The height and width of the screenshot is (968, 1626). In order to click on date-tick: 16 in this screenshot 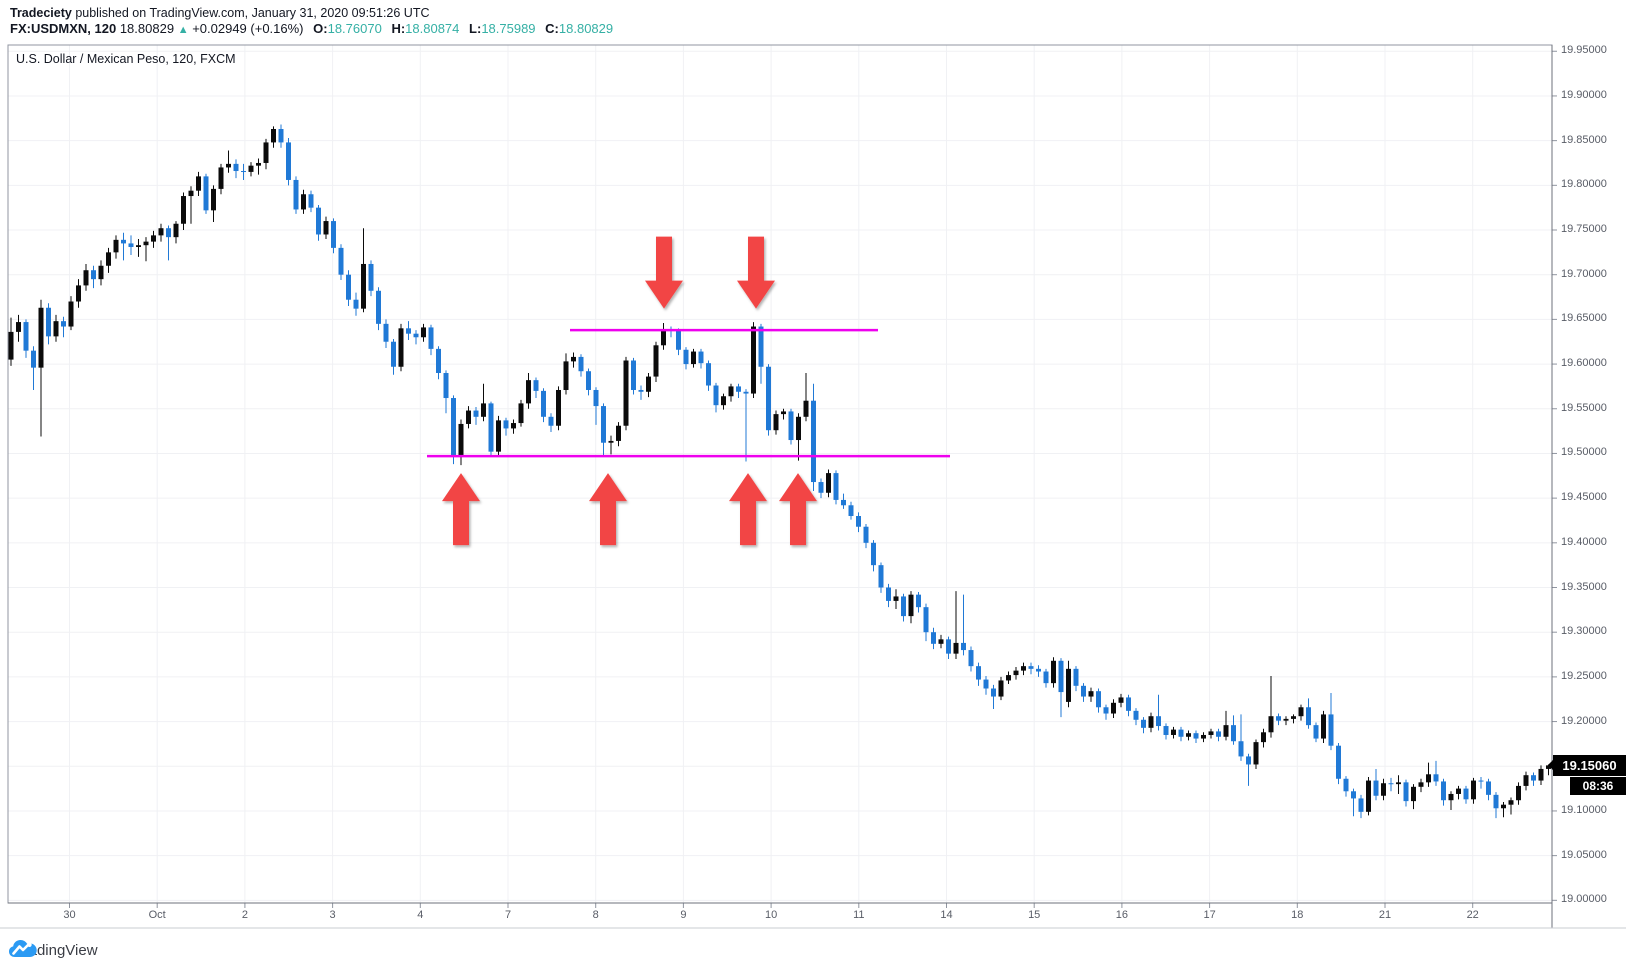, I will do `click(1122, 915)`.